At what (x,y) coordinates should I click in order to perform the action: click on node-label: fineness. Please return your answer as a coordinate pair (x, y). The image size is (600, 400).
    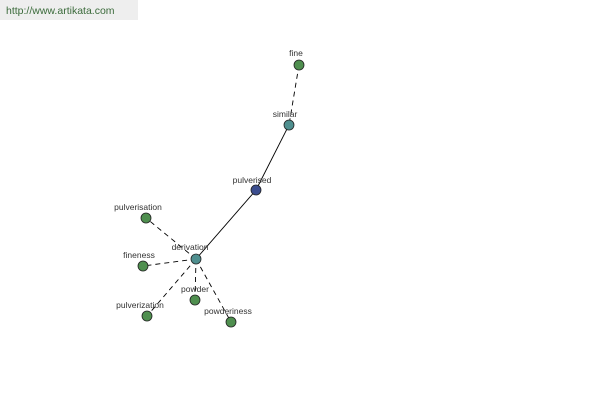
    Looking at the image, I should click on (139, 255).